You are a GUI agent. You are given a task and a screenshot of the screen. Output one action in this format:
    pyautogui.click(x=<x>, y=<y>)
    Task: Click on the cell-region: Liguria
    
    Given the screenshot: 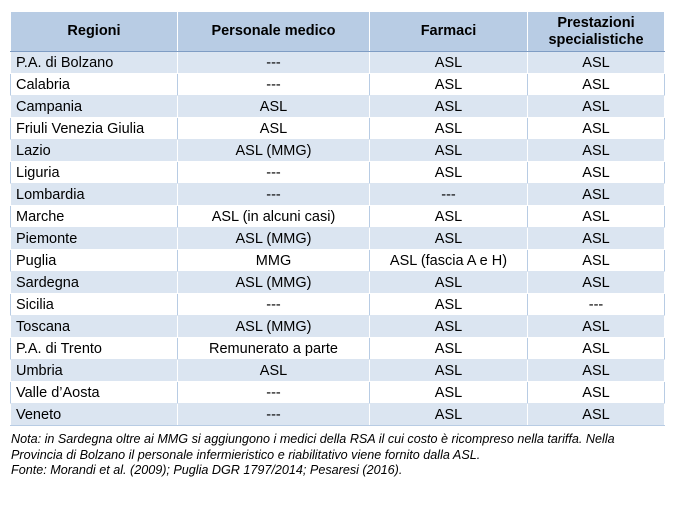 What is the action you would take?
    pyautogui.click(x=94, y=172)
    